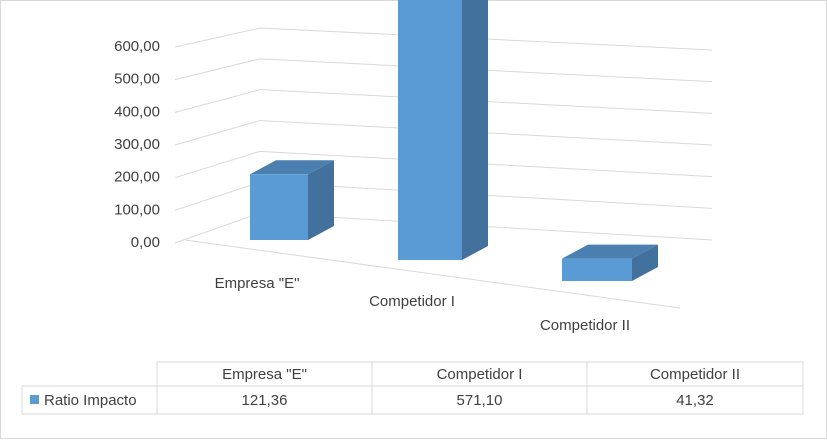 This screenshot has width=827, height=444. Describe the element at coordinates (137, 177) in the screenshot. I see `y-tick-label: 200,00` at that location.